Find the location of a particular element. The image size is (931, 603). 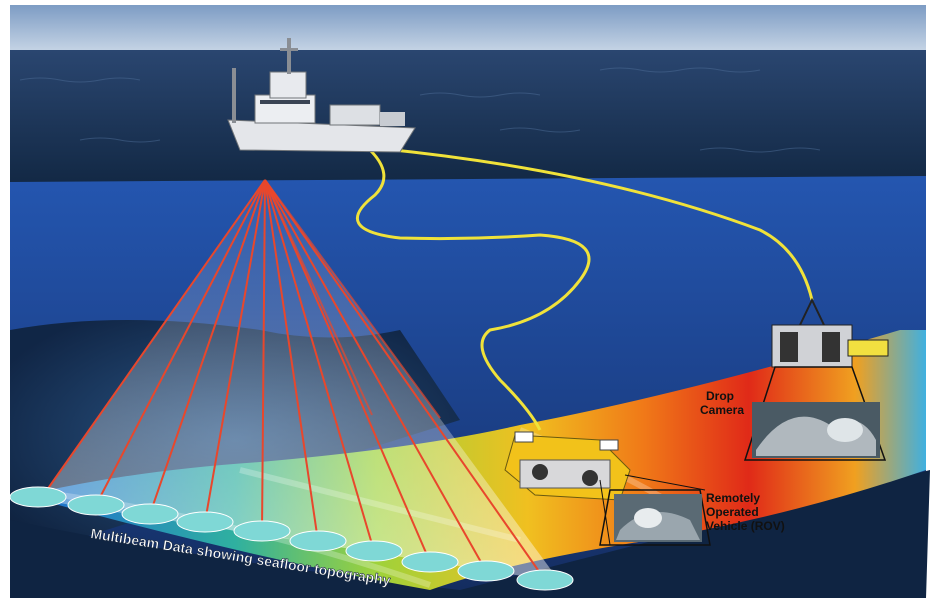

rov-tether is located at coordinates (473, 289).